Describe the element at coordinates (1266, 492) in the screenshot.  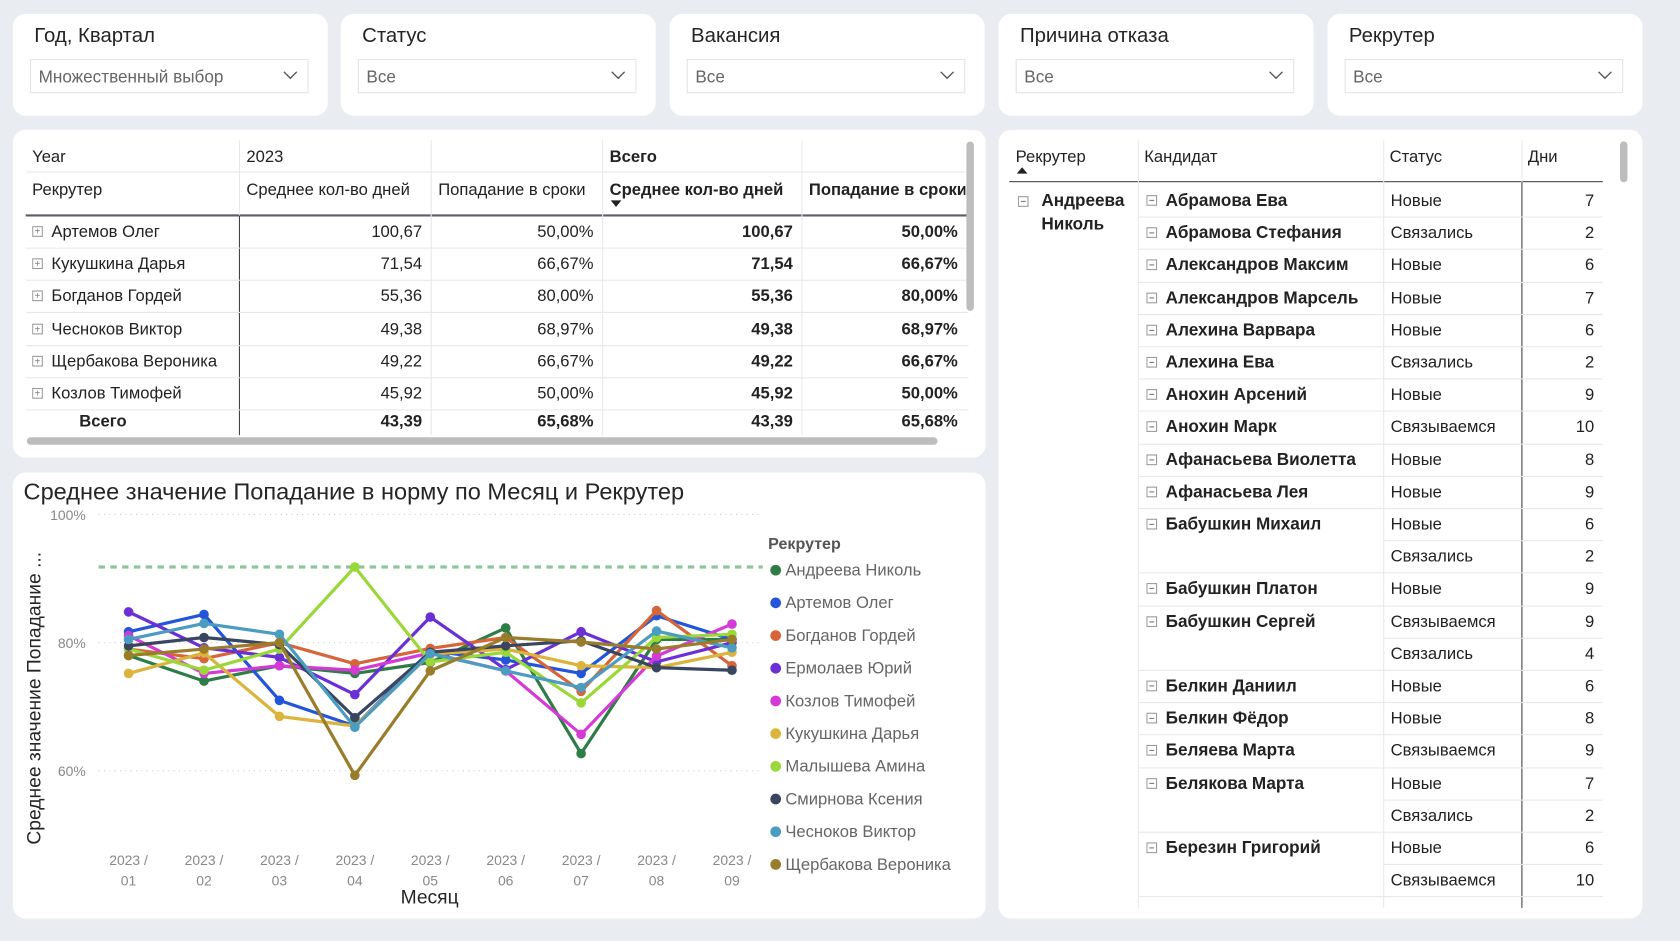
I see `candidate-name: − Афанасьева Лея` at that location.